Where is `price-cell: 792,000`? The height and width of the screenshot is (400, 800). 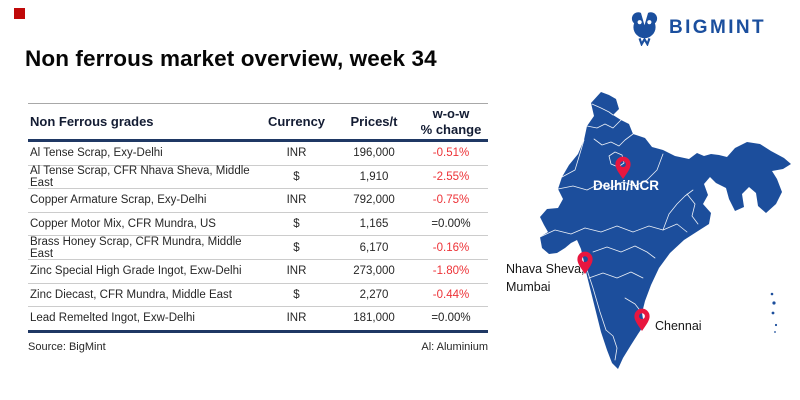
price-cell: 792,000 is located at coordinates (374, 200).